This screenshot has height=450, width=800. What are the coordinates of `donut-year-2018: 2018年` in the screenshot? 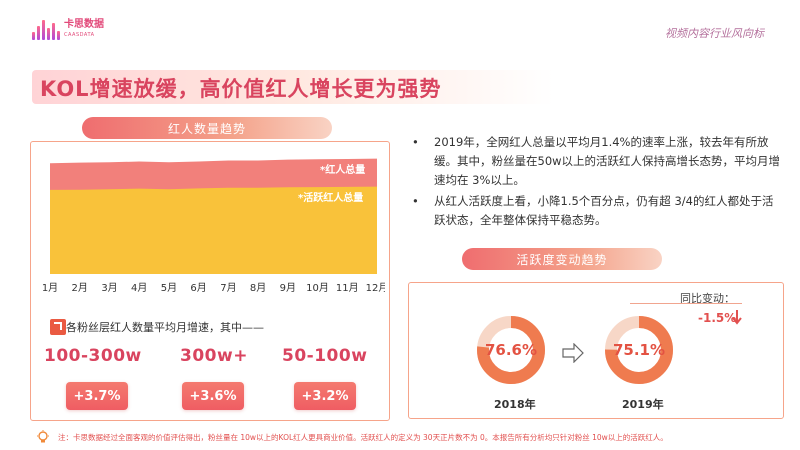 It's located at (515, 404).